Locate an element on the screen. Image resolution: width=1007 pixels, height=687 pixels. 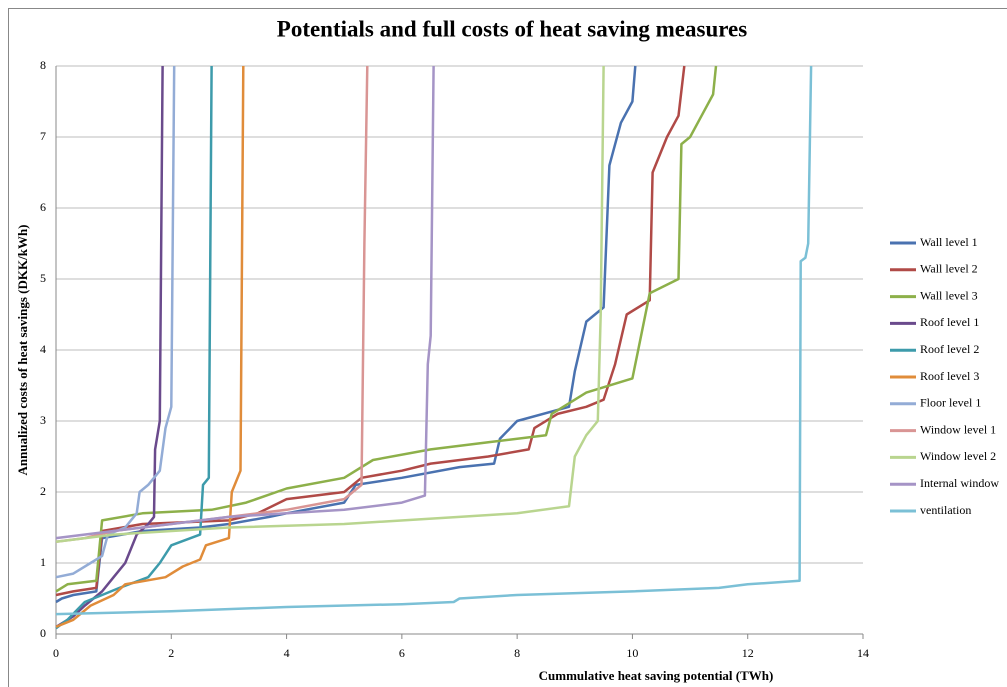
y-tick-label: 1 is located at coordinates (43, 562).